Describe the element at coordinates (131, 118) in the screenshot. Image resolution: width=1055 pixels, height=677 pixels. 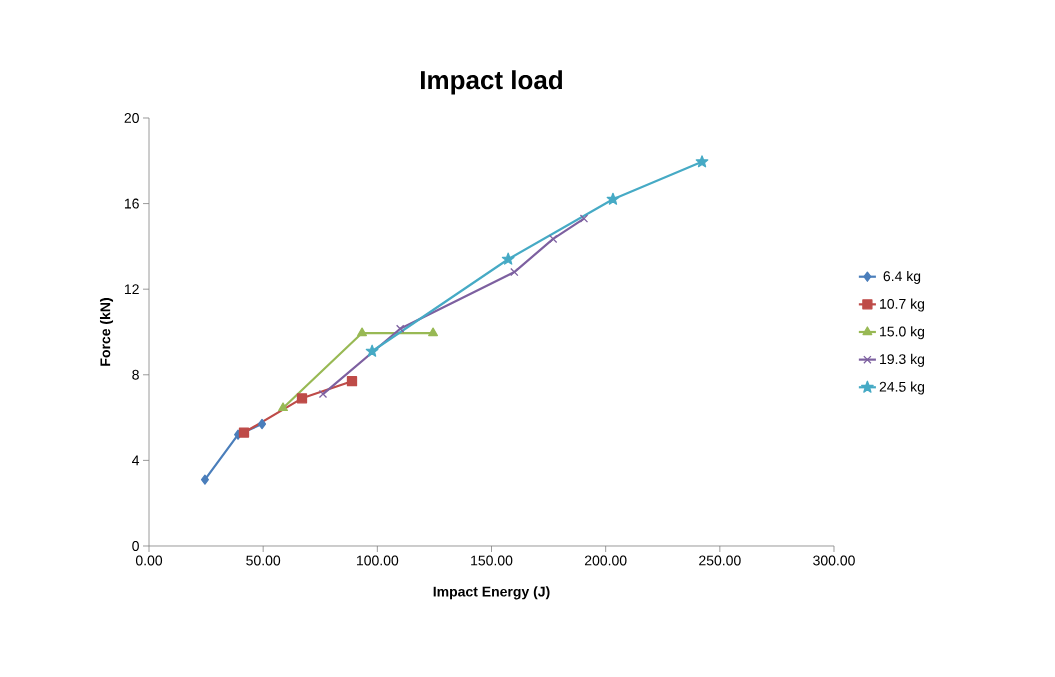
I see `y-tick-label: 20` at that location.